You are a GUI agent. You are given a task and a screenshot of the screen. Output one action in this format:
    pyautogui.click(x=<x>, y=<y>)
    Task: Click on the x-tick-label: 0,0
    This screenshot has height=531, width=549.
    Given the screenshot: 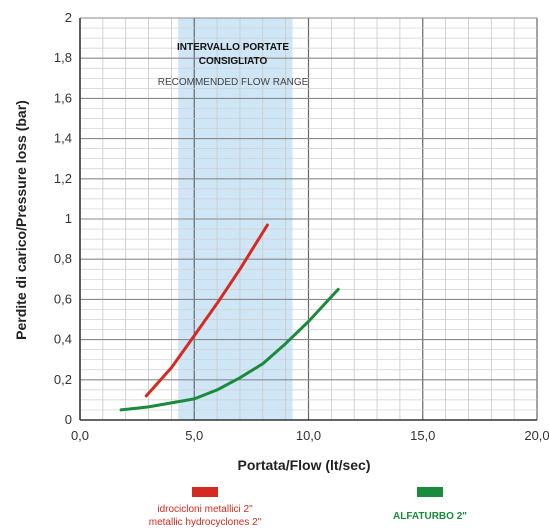 What is the action you would take?
    pyautogui.click(x=80, y=435)
    